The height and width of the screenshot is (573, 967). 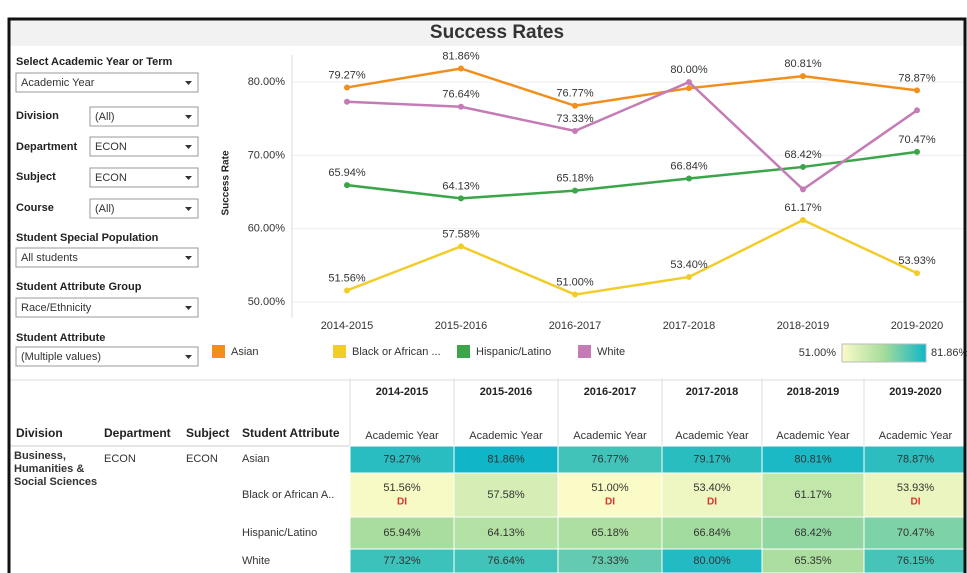 I want to click on column-header: 2015-2016, so click(x=506, y=392).